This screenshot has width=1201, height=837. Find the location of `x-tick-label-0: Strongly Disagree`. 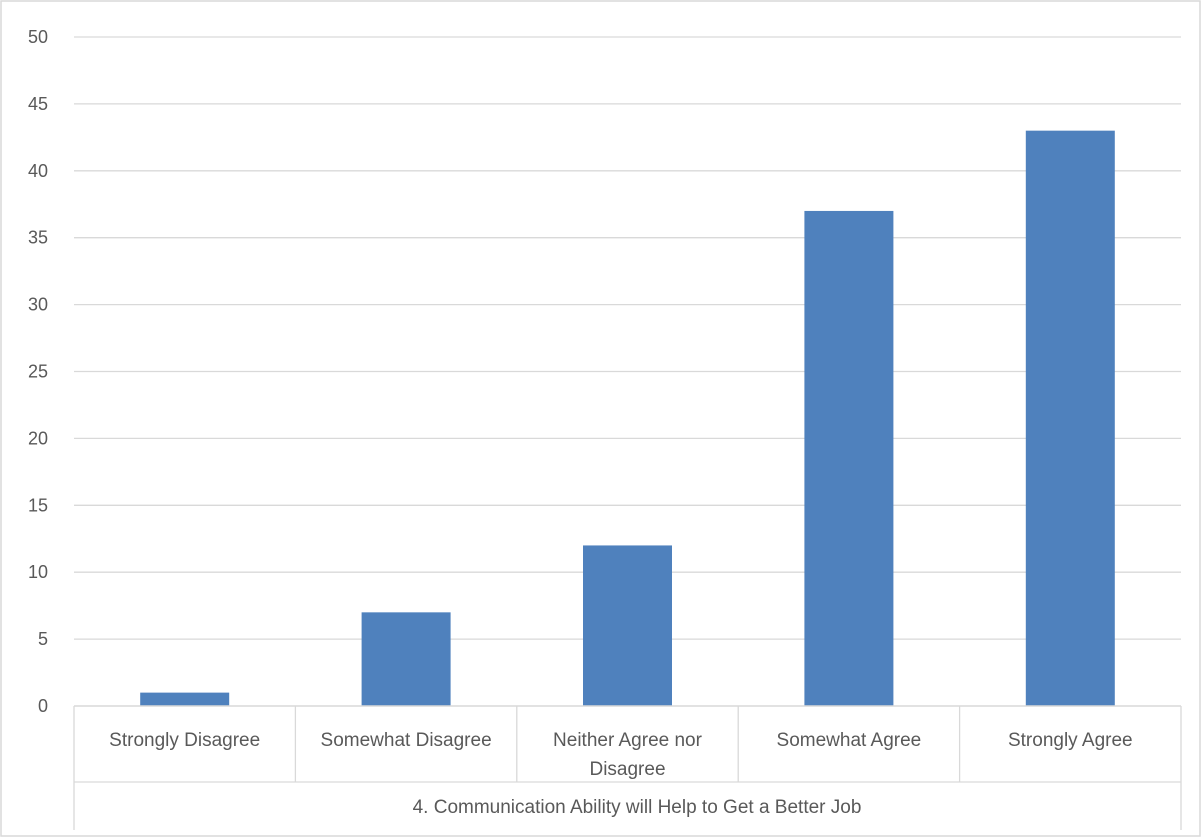

x-tick-label-0: Strongly Disagree is located at coordinates (184, 740).